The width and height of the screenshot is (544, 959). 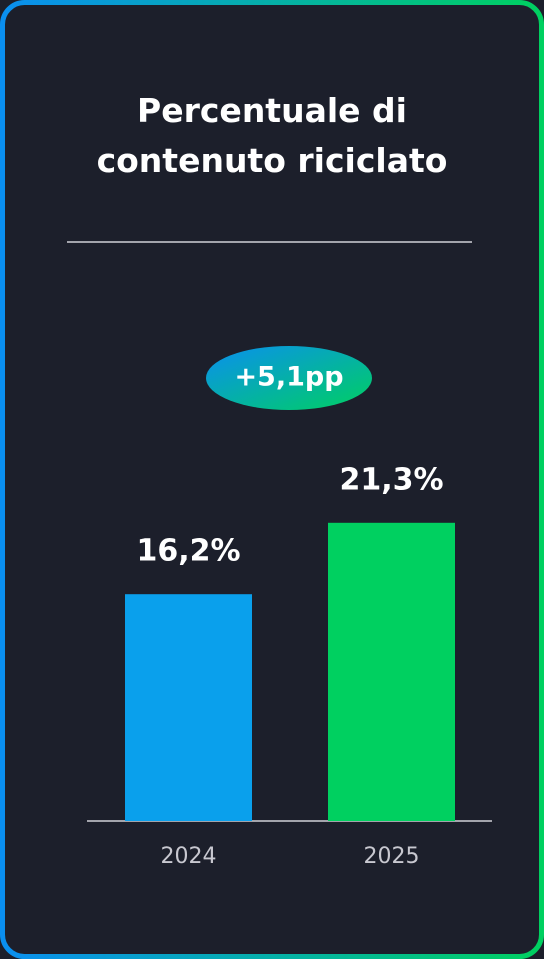 What do you see at coordinates (272, 135) in the screenshot?
I see `chart-title: Percentuale di contenuto riciclato` at bounding box center [272, 135].